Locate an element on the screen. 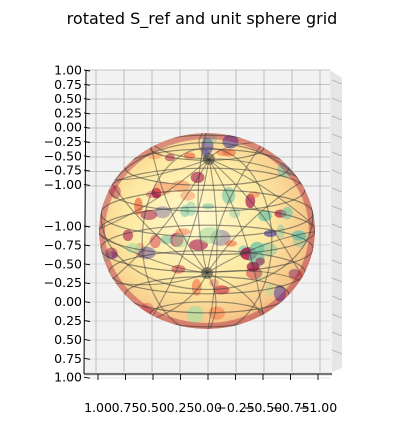 The height and width of the screenshot is (427, 404). x-tick-label: 0.50 is located at coordinates (153, 407).